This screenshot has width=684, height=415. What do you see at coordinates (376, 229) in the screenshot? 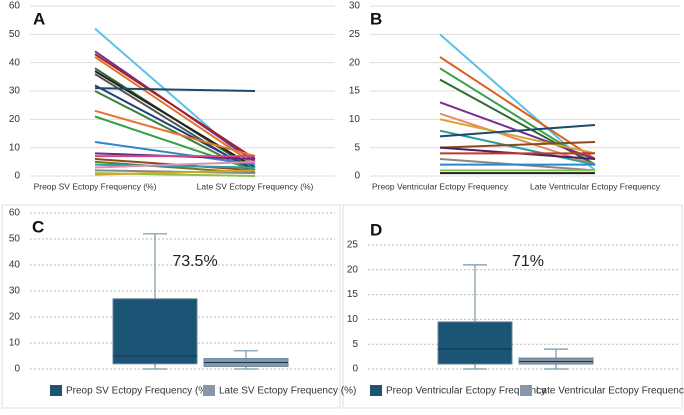
I see `panel-label: D` at bounding box center [376, 229].